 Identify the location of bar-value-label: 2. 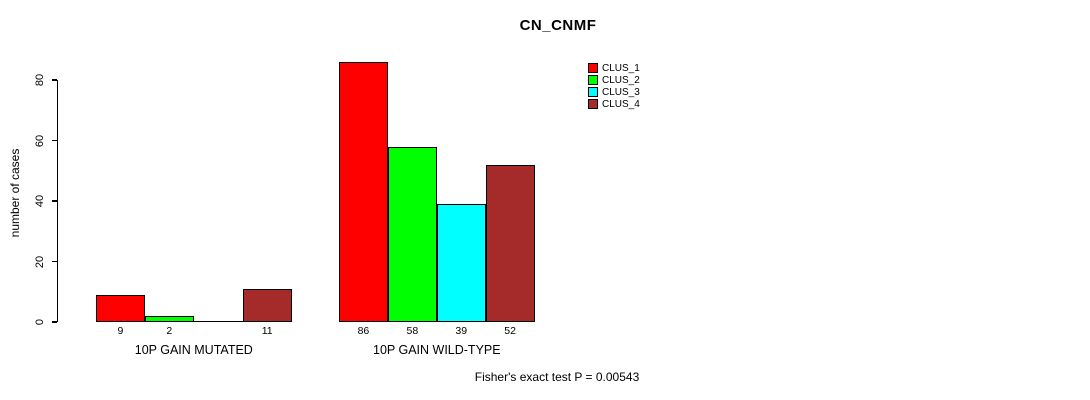
(169, 331).